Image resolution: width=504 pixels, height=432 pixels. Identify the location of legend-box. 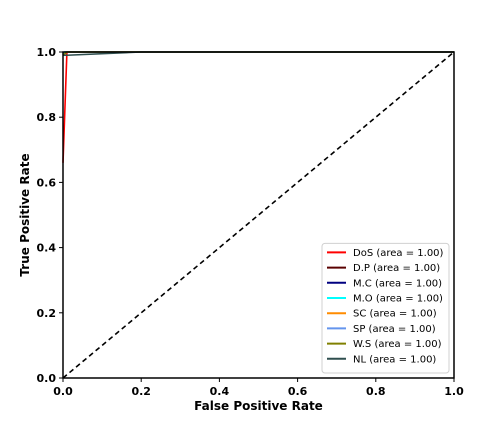
(385, 308).